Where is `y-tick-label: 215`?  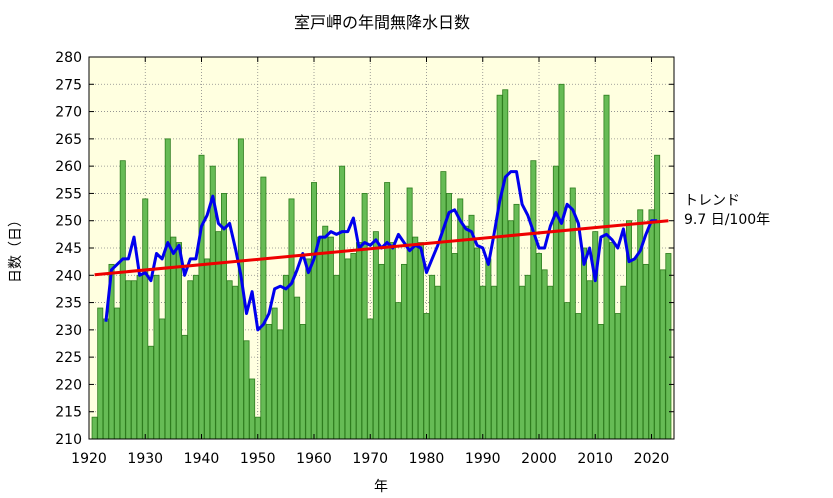 y-tick-label: 215 is located at coordinates (68, 413).